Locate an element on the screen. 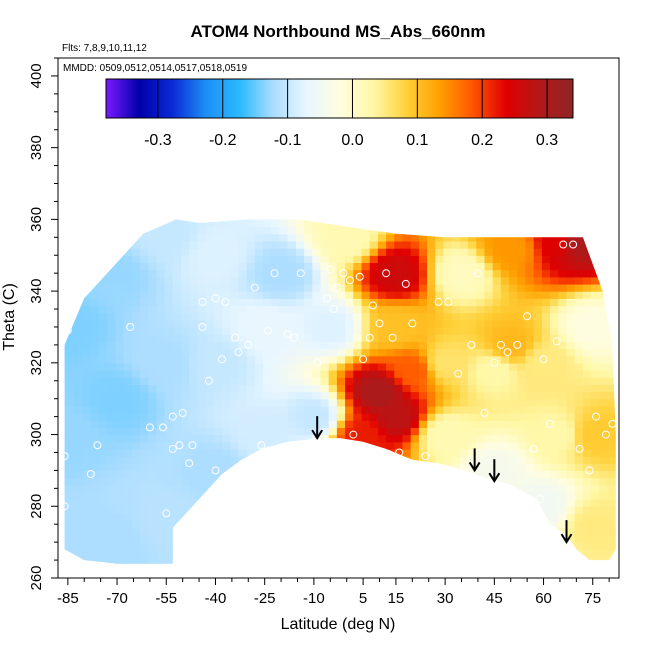 This screenshot has height=655, width=650. y-tick-label: 280 is located at coordinates (36, 506).